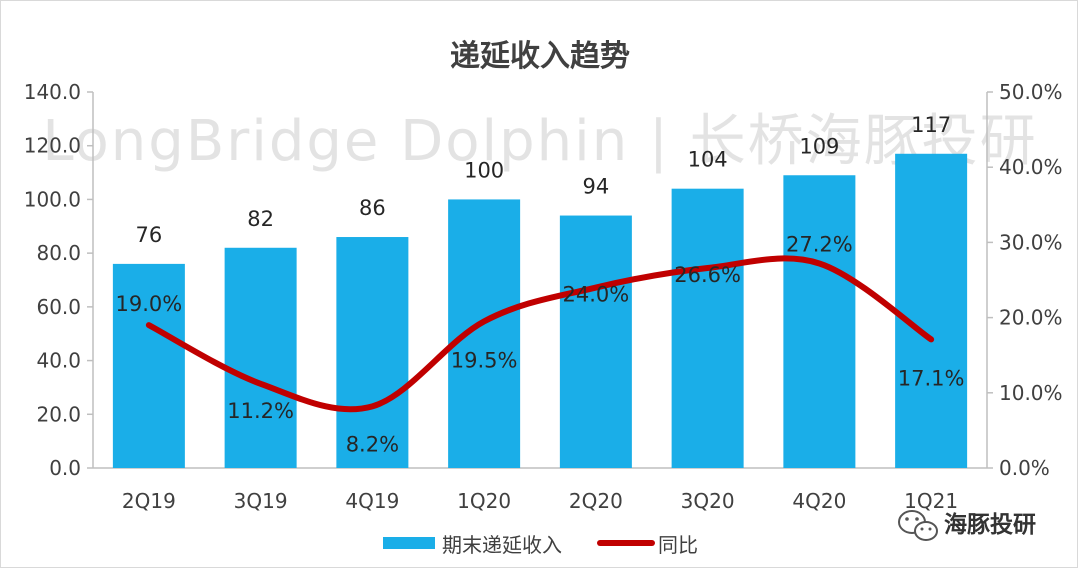  Describe the element at coordinates (990, 524) in the screenshot. I see `brand-name: 海豚投研` at that location.